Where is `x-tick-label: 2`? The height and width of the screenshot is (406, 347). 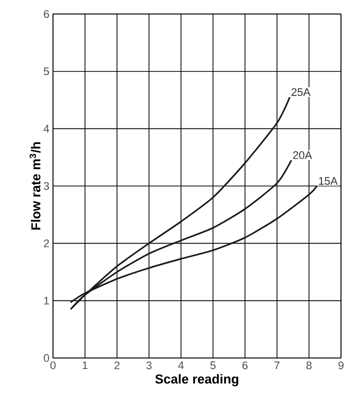 x-tick-label: 2 is located at coordinates (117, 366).